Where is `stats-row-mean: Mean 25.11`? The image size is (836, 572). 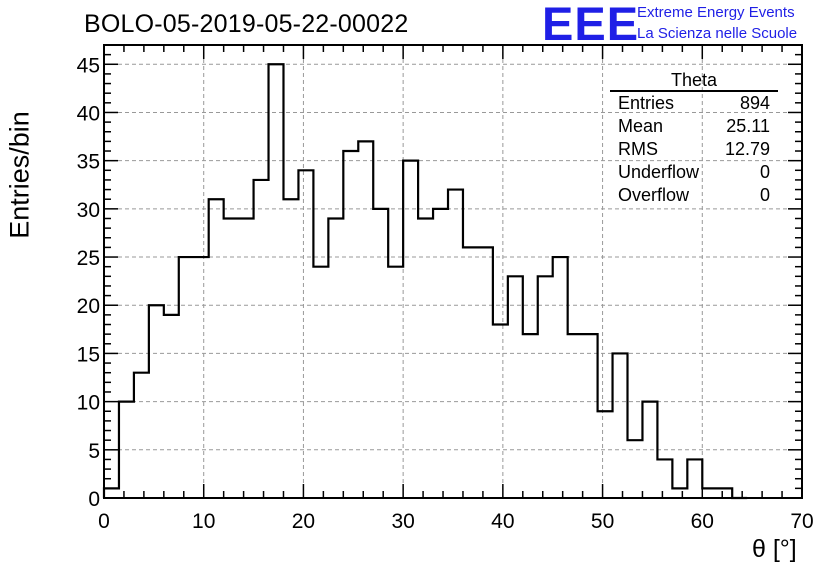 stats-row-mean: Mean 25.11 is located at coordinates (694, 126).